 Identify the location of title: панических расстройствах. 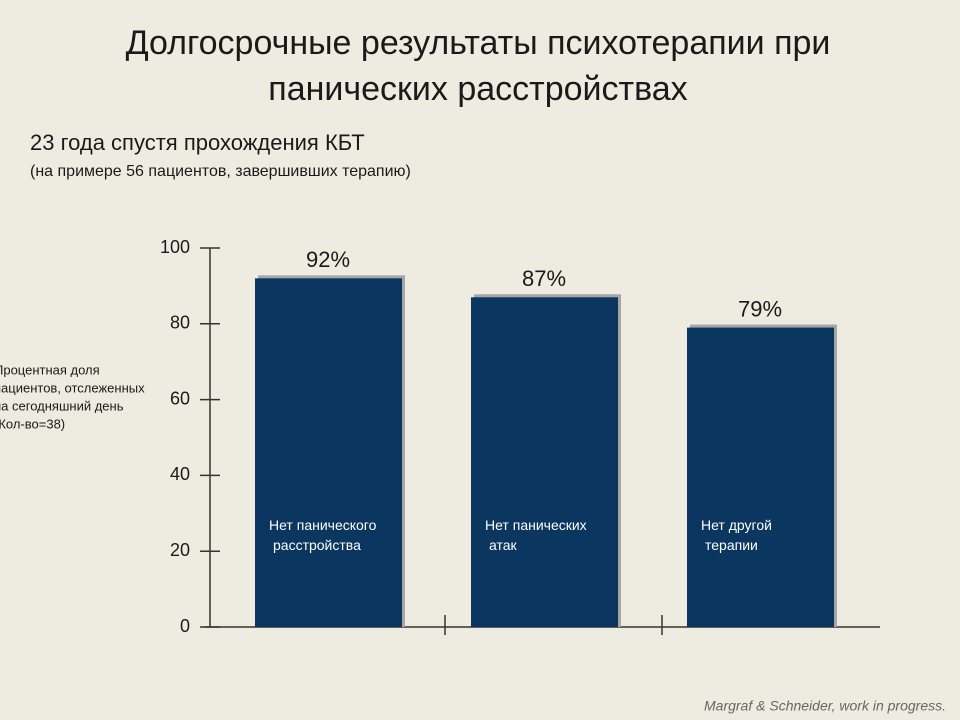
(477, 89).